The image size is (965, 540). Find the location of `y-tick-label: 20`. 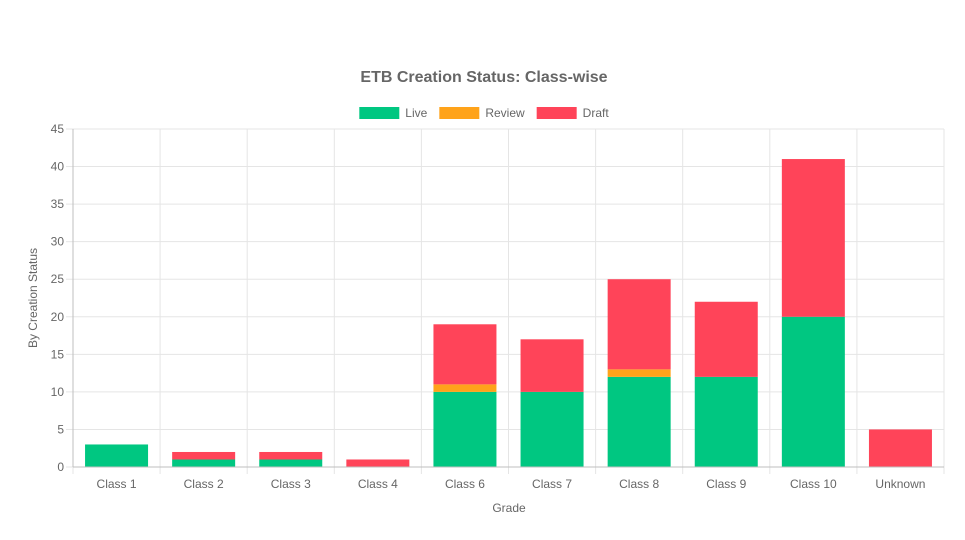

y-tick-label: 20 is located at coordinates (58, 317).